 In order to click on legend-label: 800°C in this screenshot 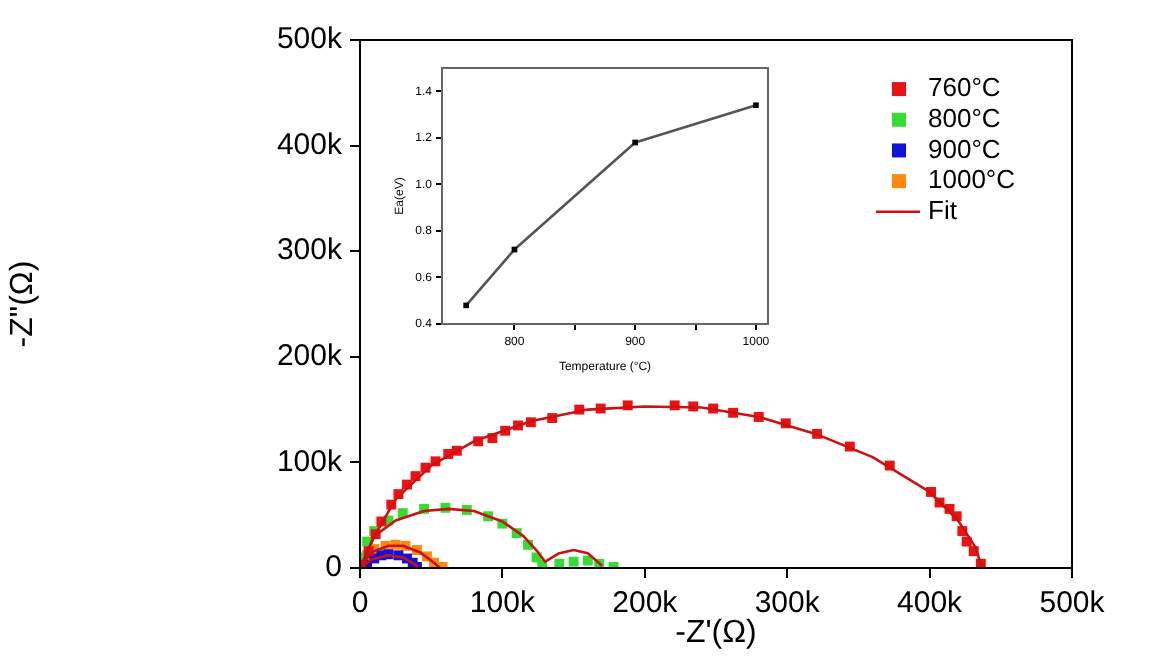, I will do `click(964, 117)`.